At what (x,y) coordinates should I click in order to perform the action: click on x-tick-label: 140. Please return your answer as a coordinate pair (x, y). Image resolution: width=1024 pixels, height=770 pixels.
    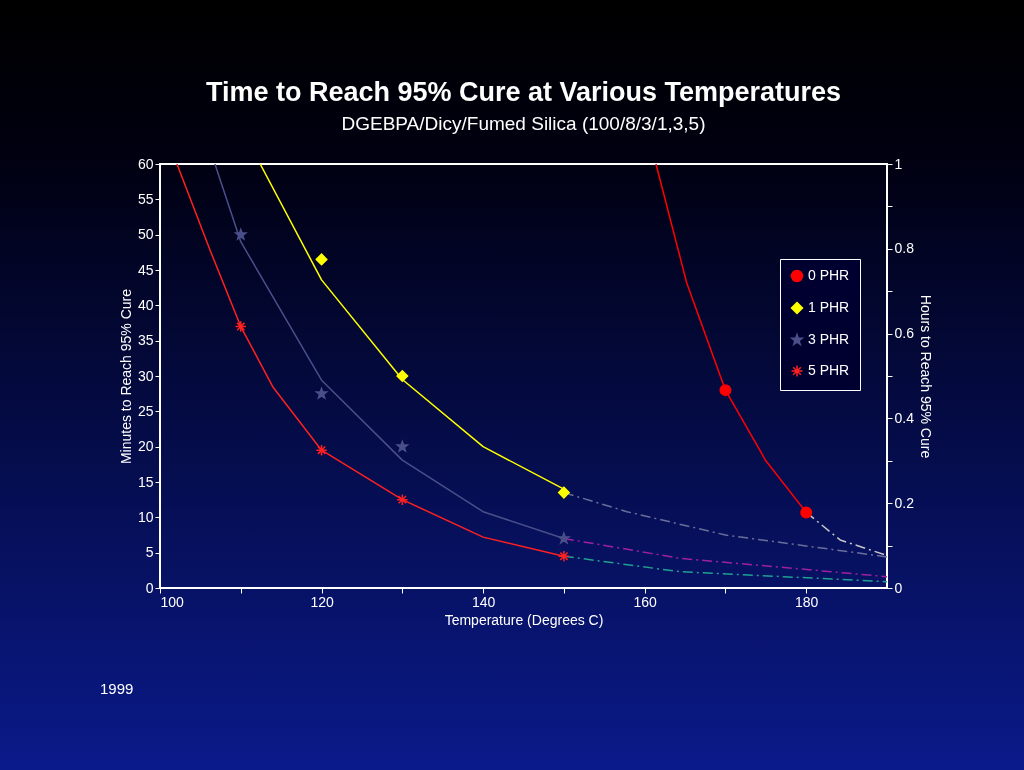
    Looking at the image, I should click on (483, 601).